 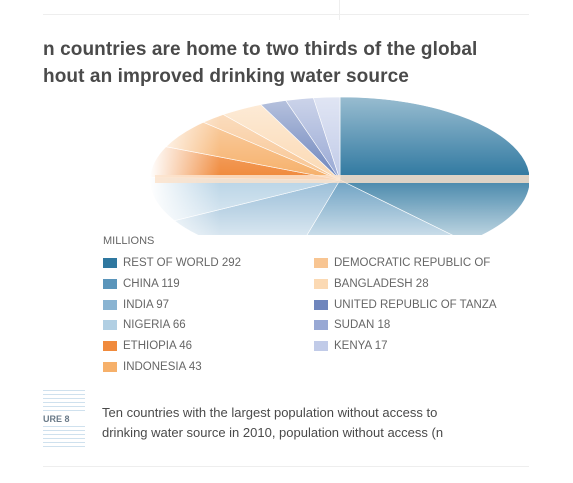 I want to click on legend-label: DEMOCRATIC REPUBLIC OF, so click(x=412, y=263).